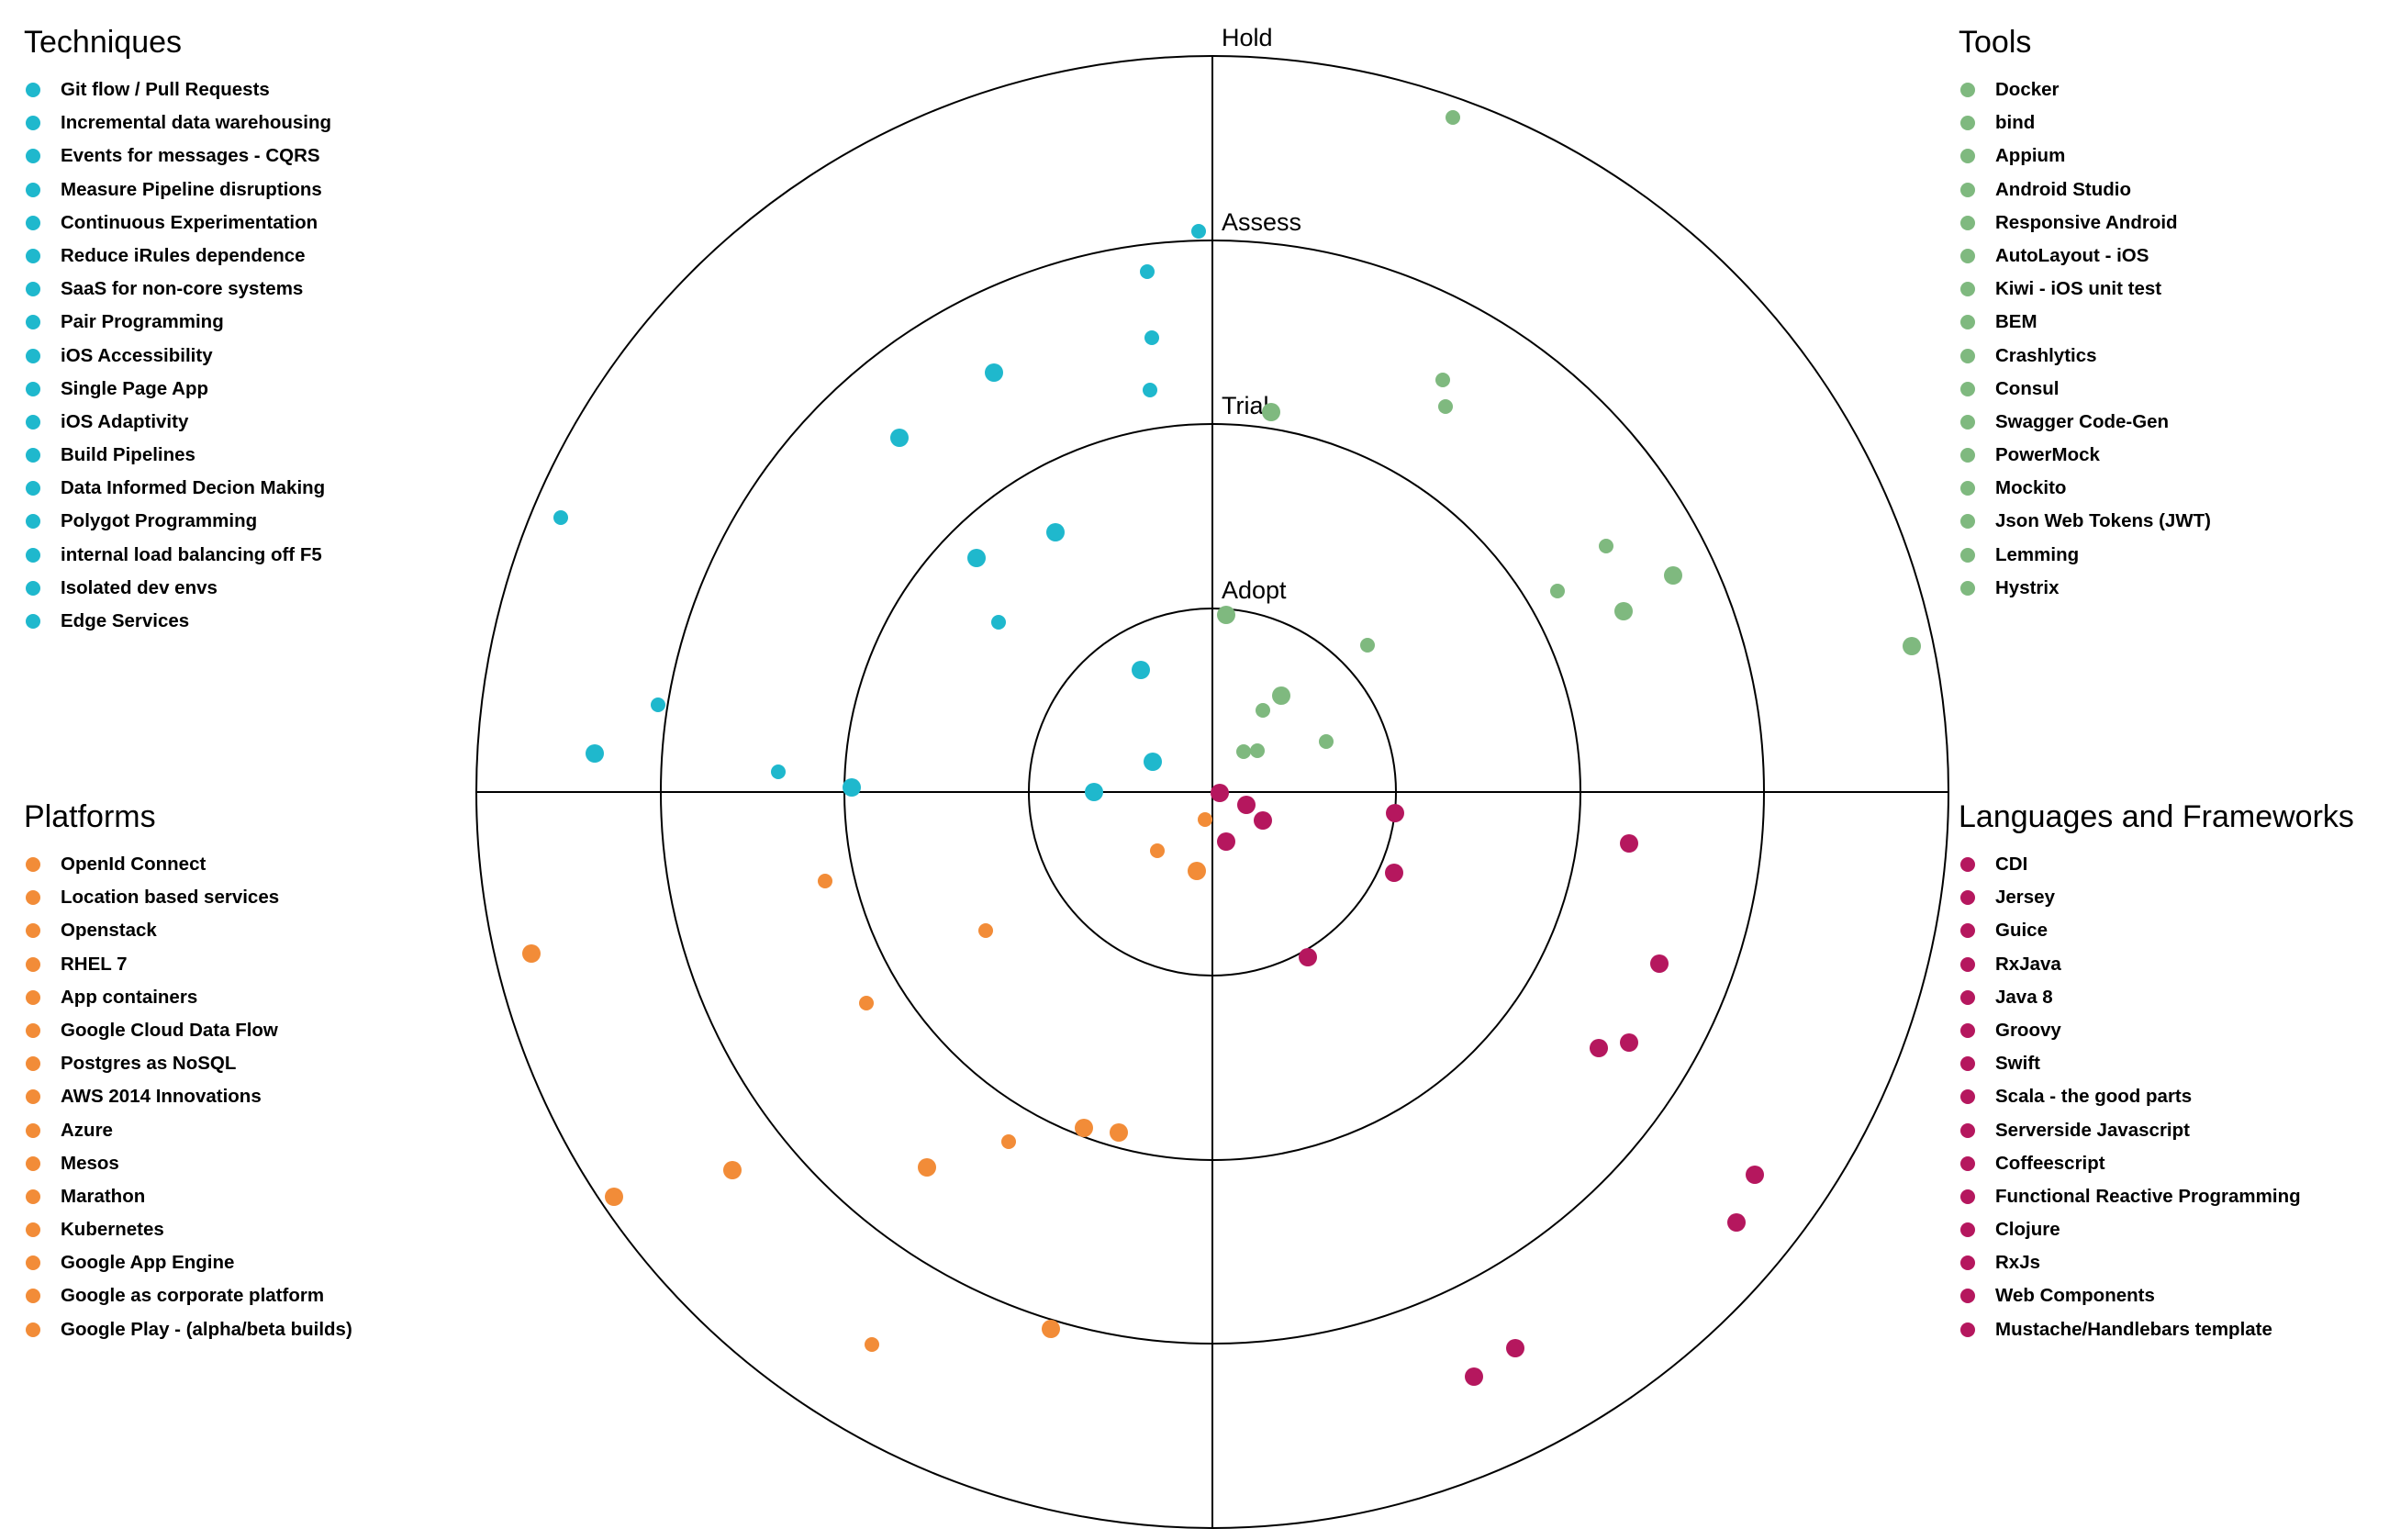 This screenshot has height=1540, width=2389. I want to click on legend-item-label: Openstack, so click(109, 931).